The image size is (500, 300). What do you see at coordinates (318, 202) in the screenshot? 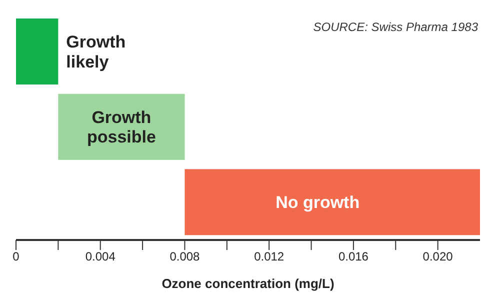
I see `y-tick-label: No growth` at bounding box center [318, 202].